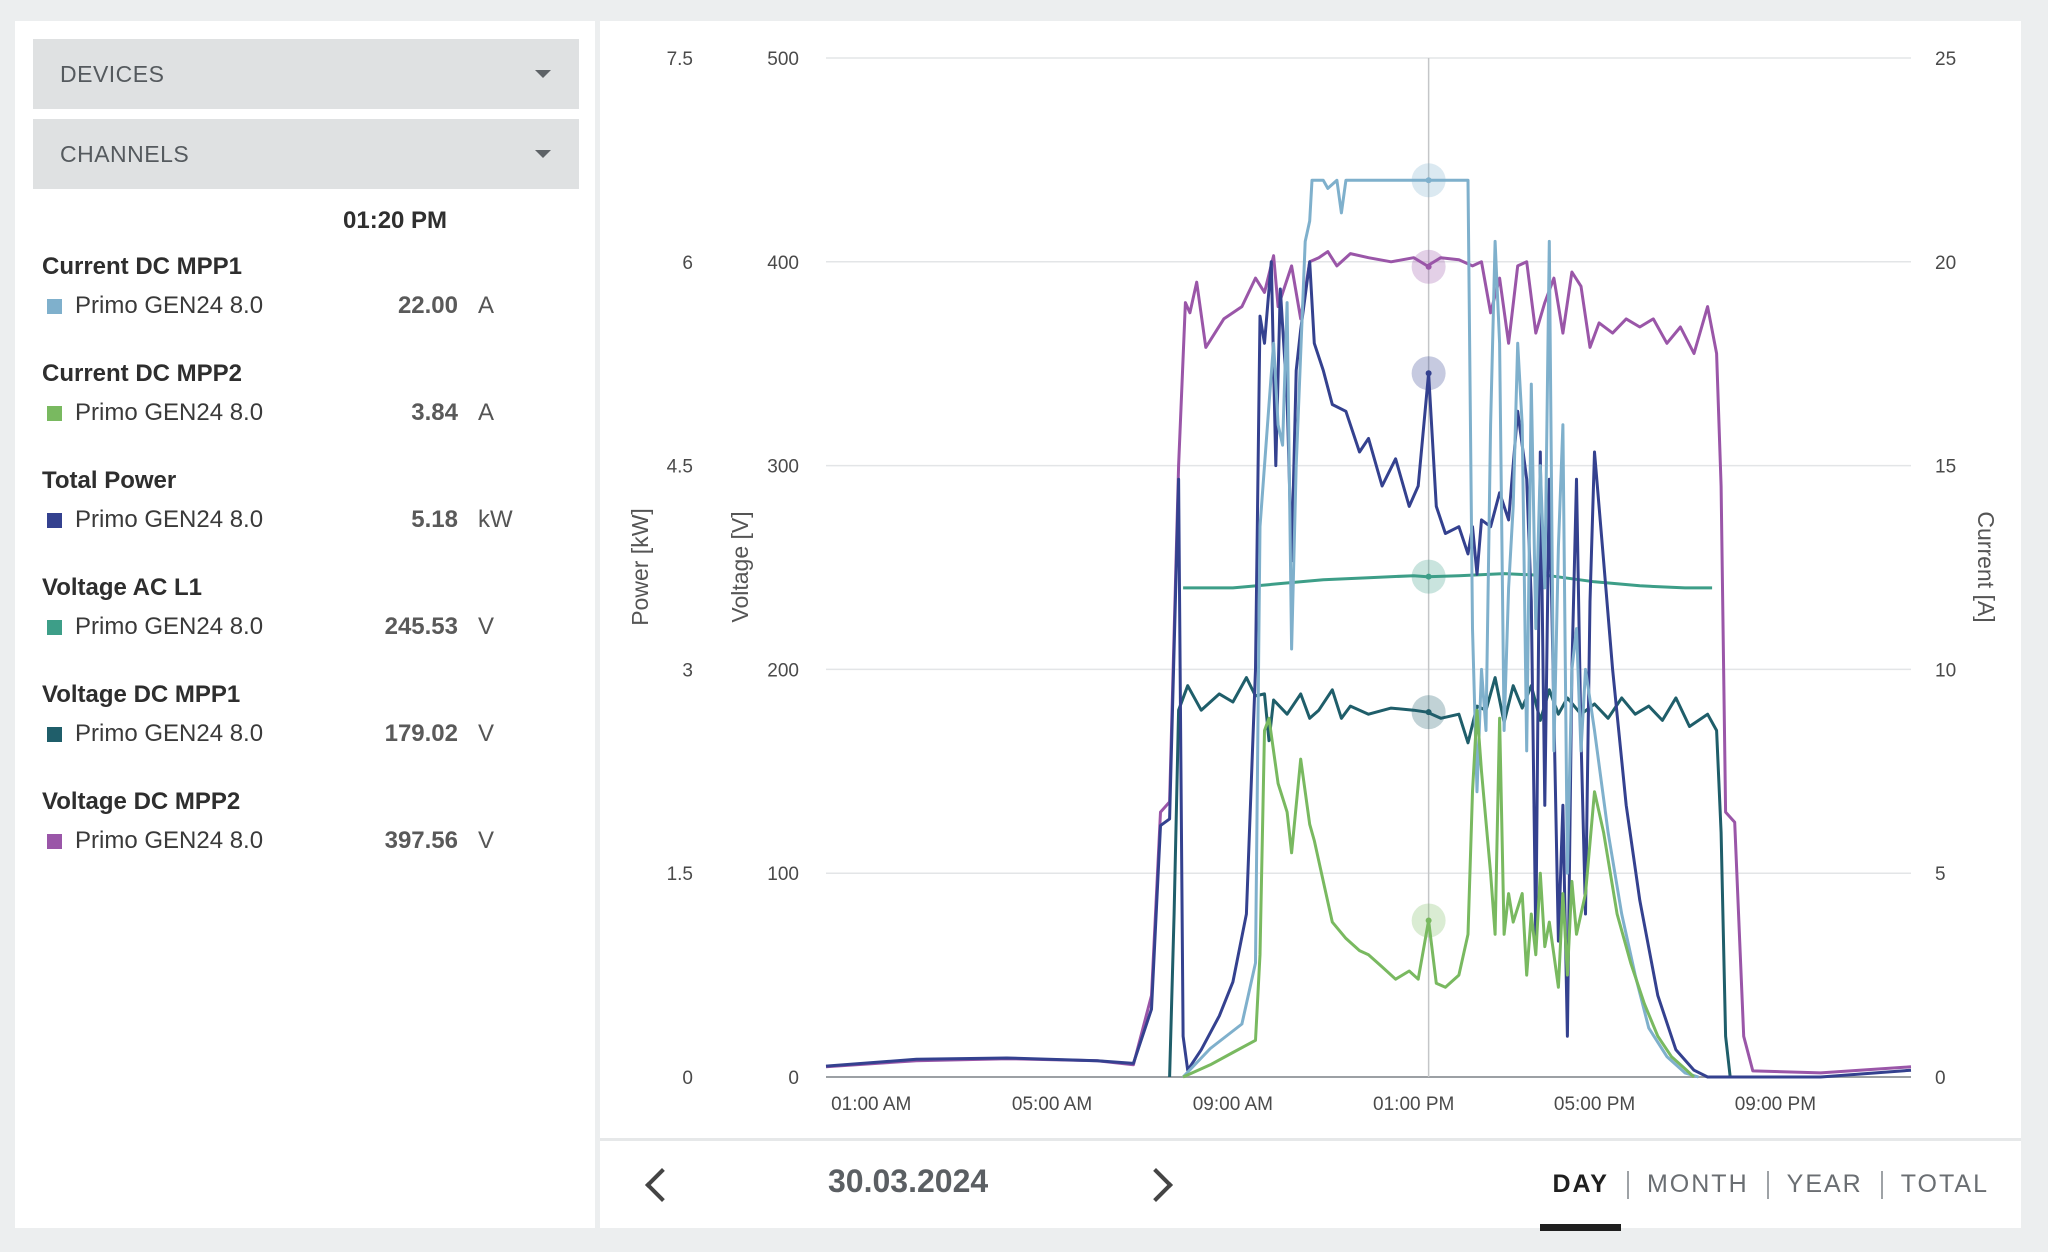 The height and width of the screenshot is (1252, 2048). Describe the element at coordinates (1233, 1104) in the screenshot. I see `x-tick-label: 09:00 AM` at that location.